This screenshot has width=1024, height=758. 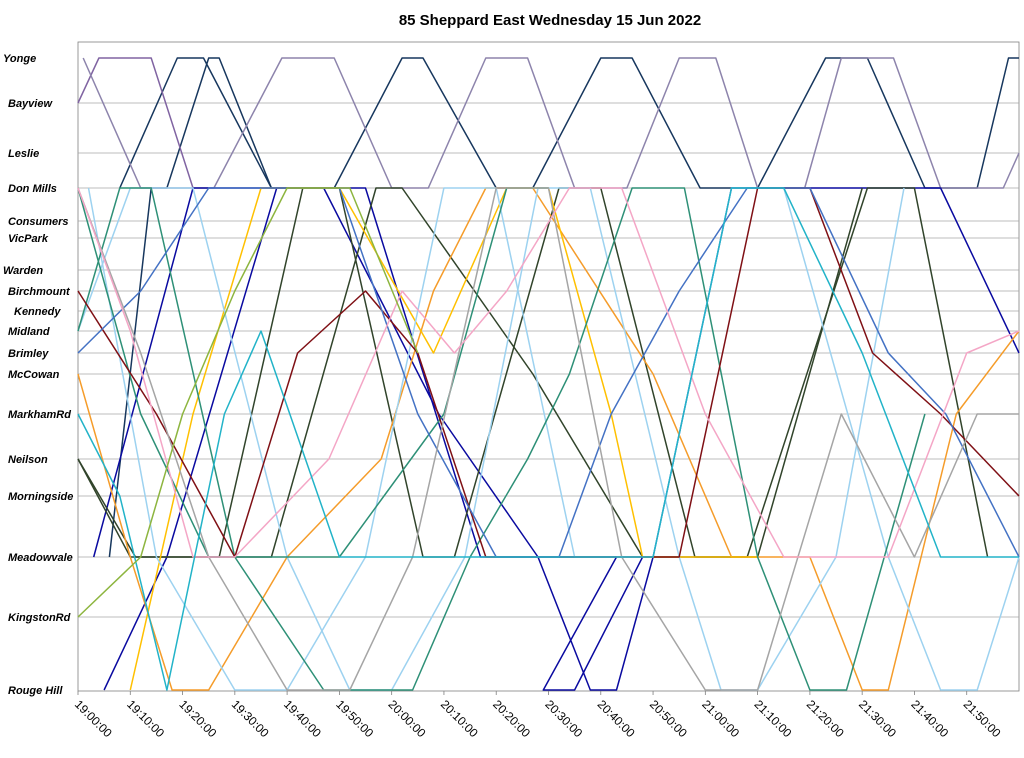 What do you see at coordinates (23, 154) in the screenshot?
I see `stop-label: Leslie` at bounding box center [23, 154].